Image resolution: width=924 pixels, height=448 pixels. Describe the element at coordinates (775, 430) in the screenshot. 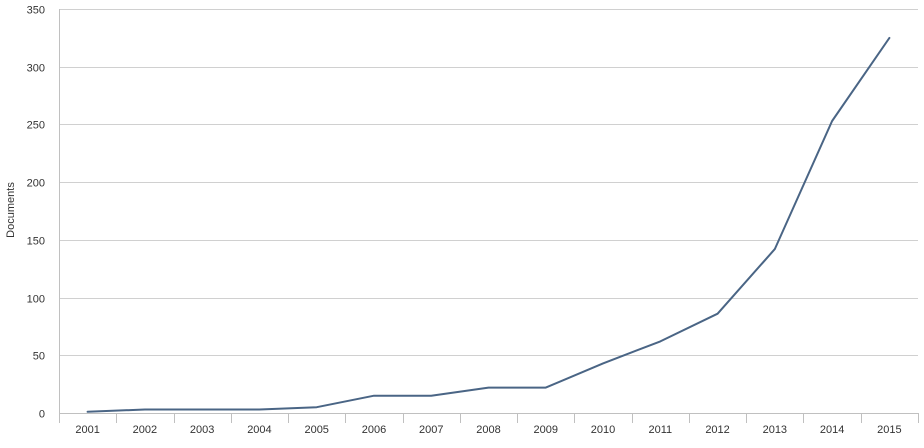

I see `x-tick-label-2013: 2013` at that location.